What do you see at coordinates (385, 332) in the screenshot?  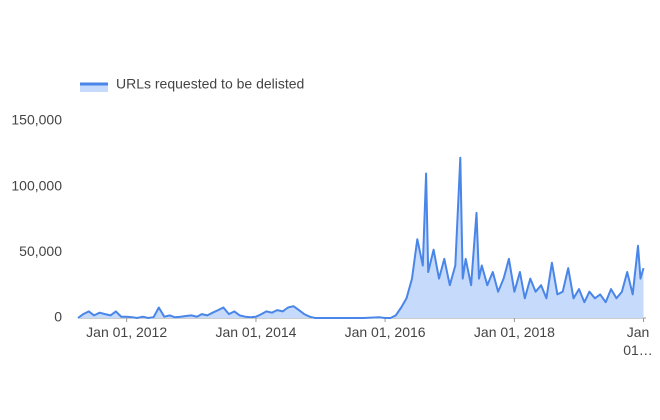 I see `x-tick-label: Jan 01, 2016` at bounding box center [385, 332].